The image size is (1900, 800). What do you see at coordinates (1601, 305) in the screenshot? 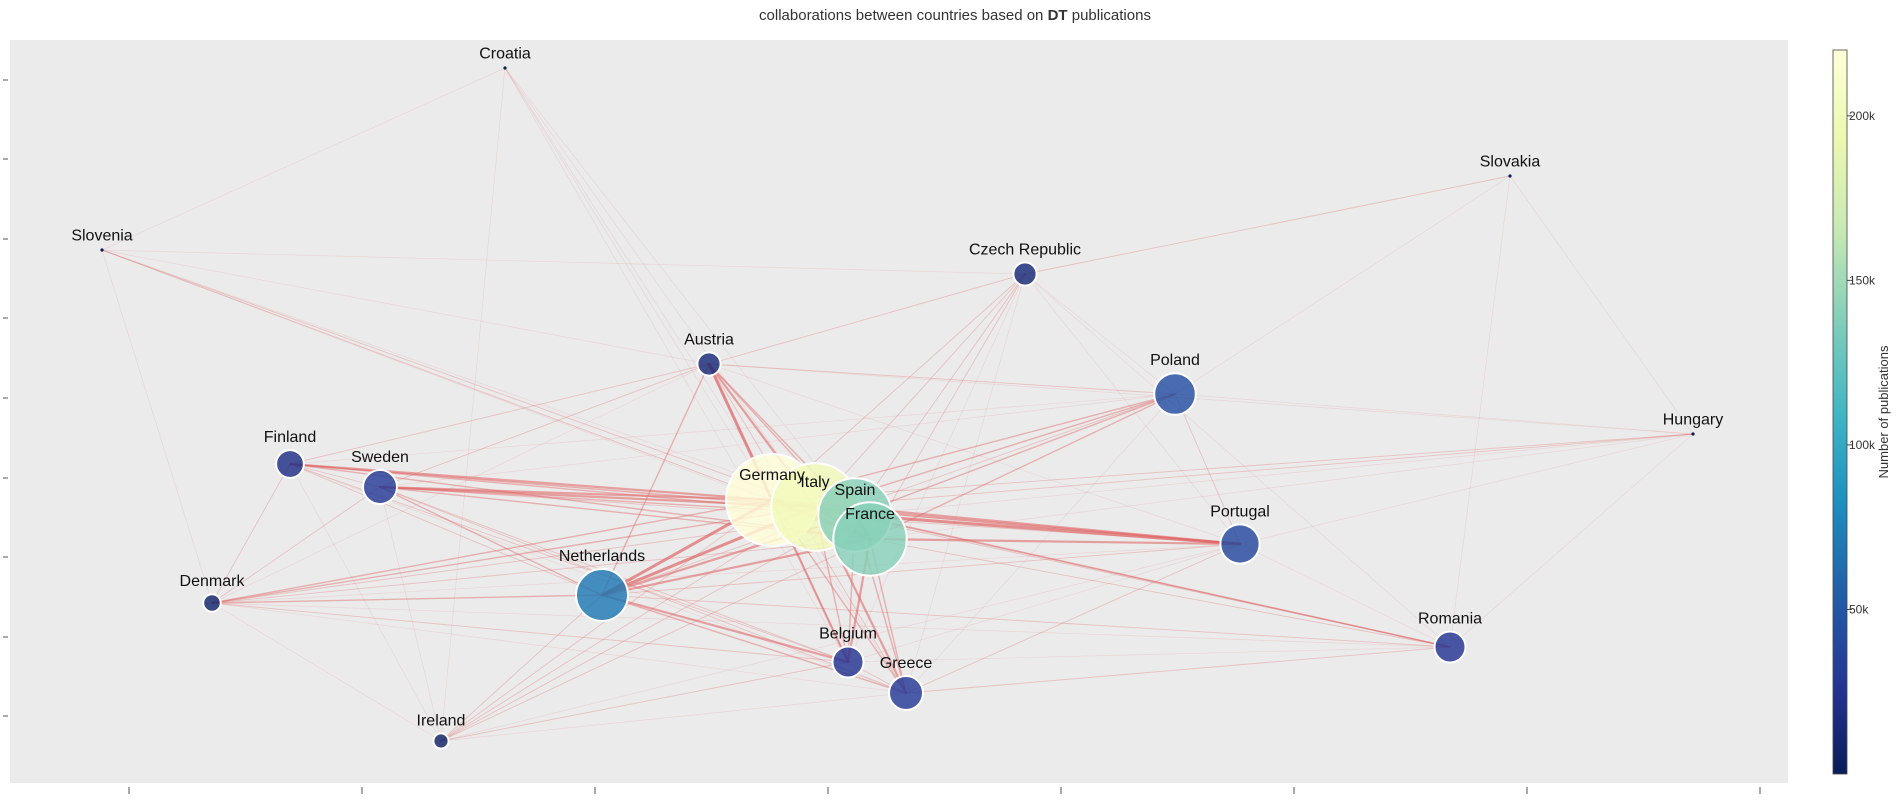
I see `edge-slovakia-hungary` at bounding box center [1601, 305].